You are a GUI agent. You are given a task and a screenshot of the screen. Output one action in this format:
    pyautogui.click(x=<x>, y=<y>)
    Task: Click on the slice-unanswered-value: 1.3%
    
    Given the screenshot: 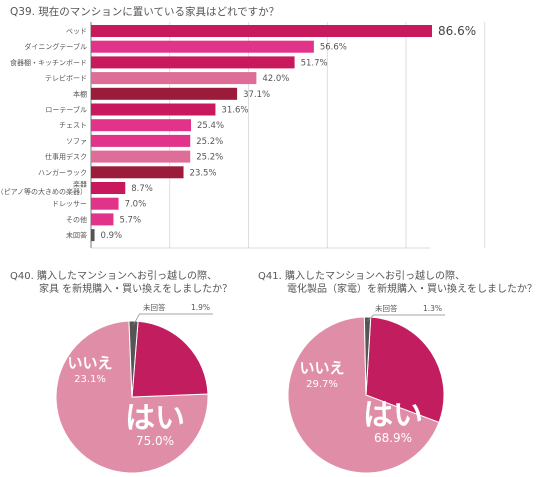 What is the action you would take?
    pyautogui.click(x=432, y=308)
    